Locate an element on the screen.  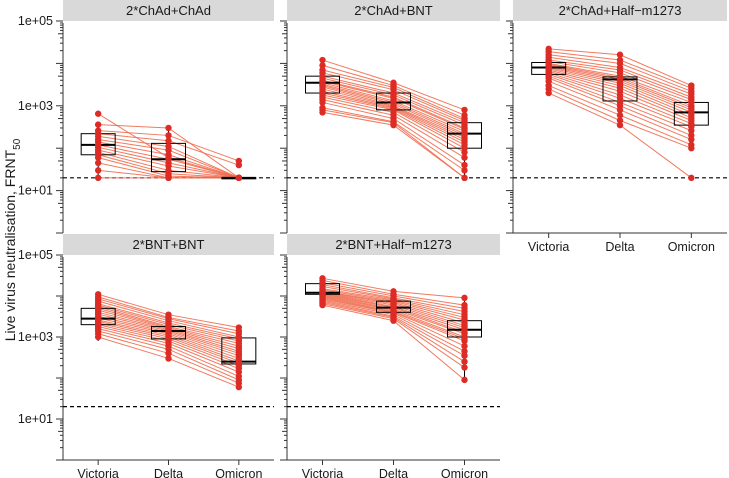
panel-title: 2*ChAd+BNT is located at coordinates (393, 10).